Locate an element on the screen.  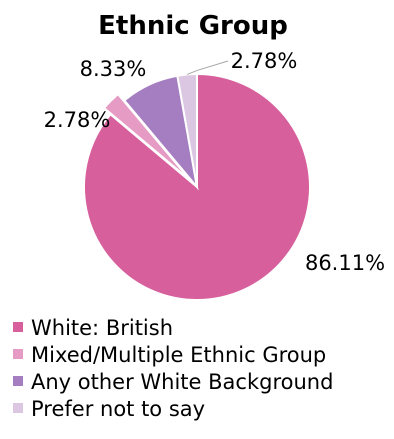
data-label-any-other-white-background: 8.33% is located at coordinates (113, 69).